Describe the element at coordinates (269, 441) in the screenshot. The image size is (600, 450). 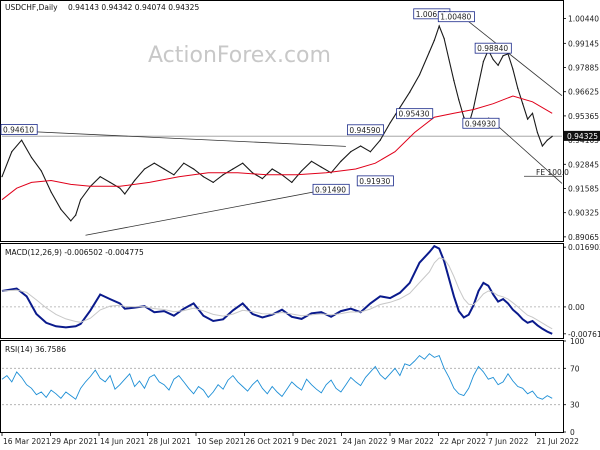
I see `date-axis-label: 26 Oct 2021` at that location.